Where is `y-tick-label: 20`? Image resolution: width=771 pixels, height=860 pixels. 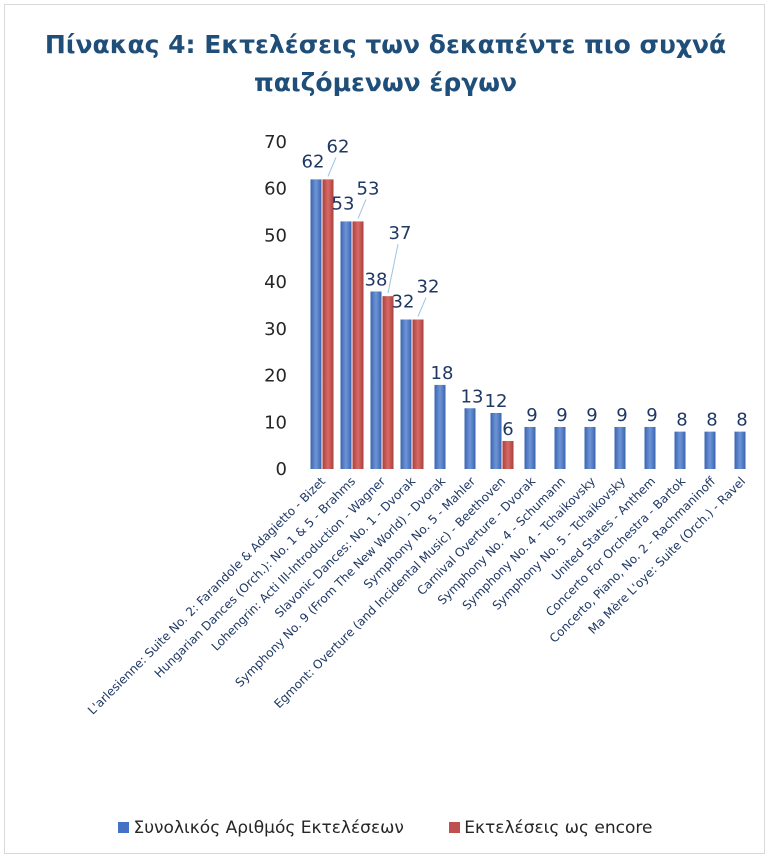
y-tick-label: 20 is located at coordinates (275, 376).